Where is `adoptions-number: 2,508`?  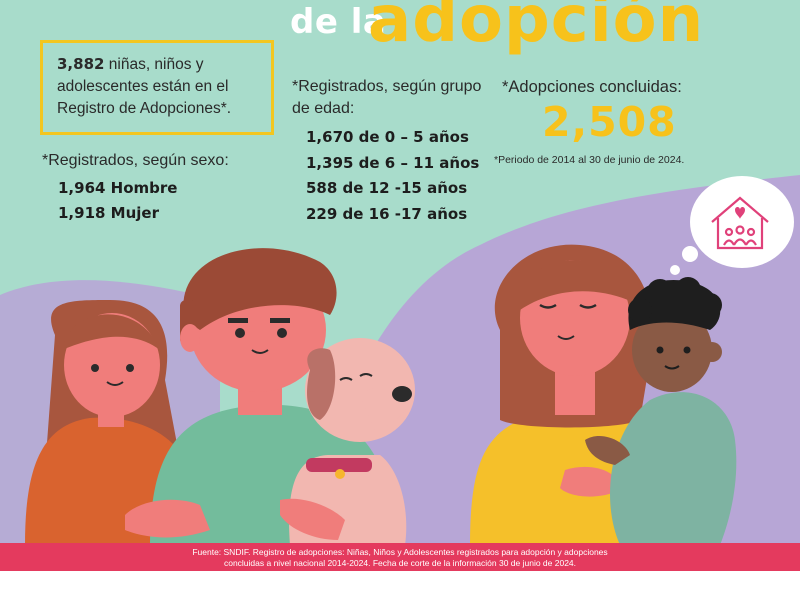
adoptions-number: 2,508 is located at coordinates (609, 122).